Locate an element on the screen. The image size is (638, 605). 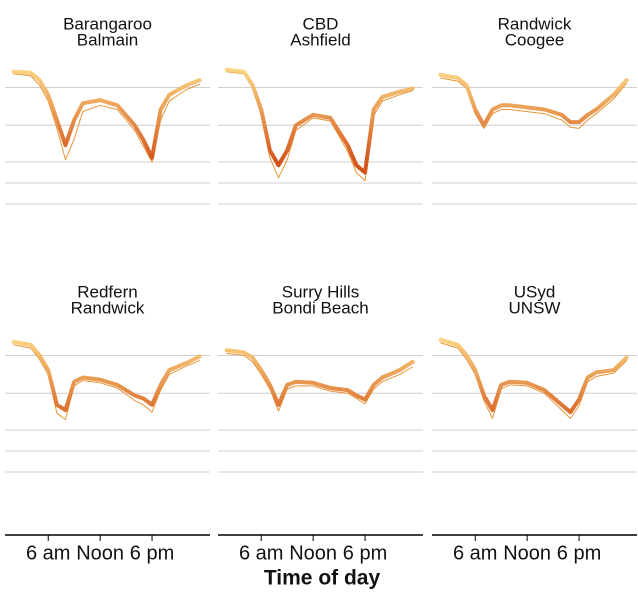
panel-title: Randwick is located at coordinates (535, 23).